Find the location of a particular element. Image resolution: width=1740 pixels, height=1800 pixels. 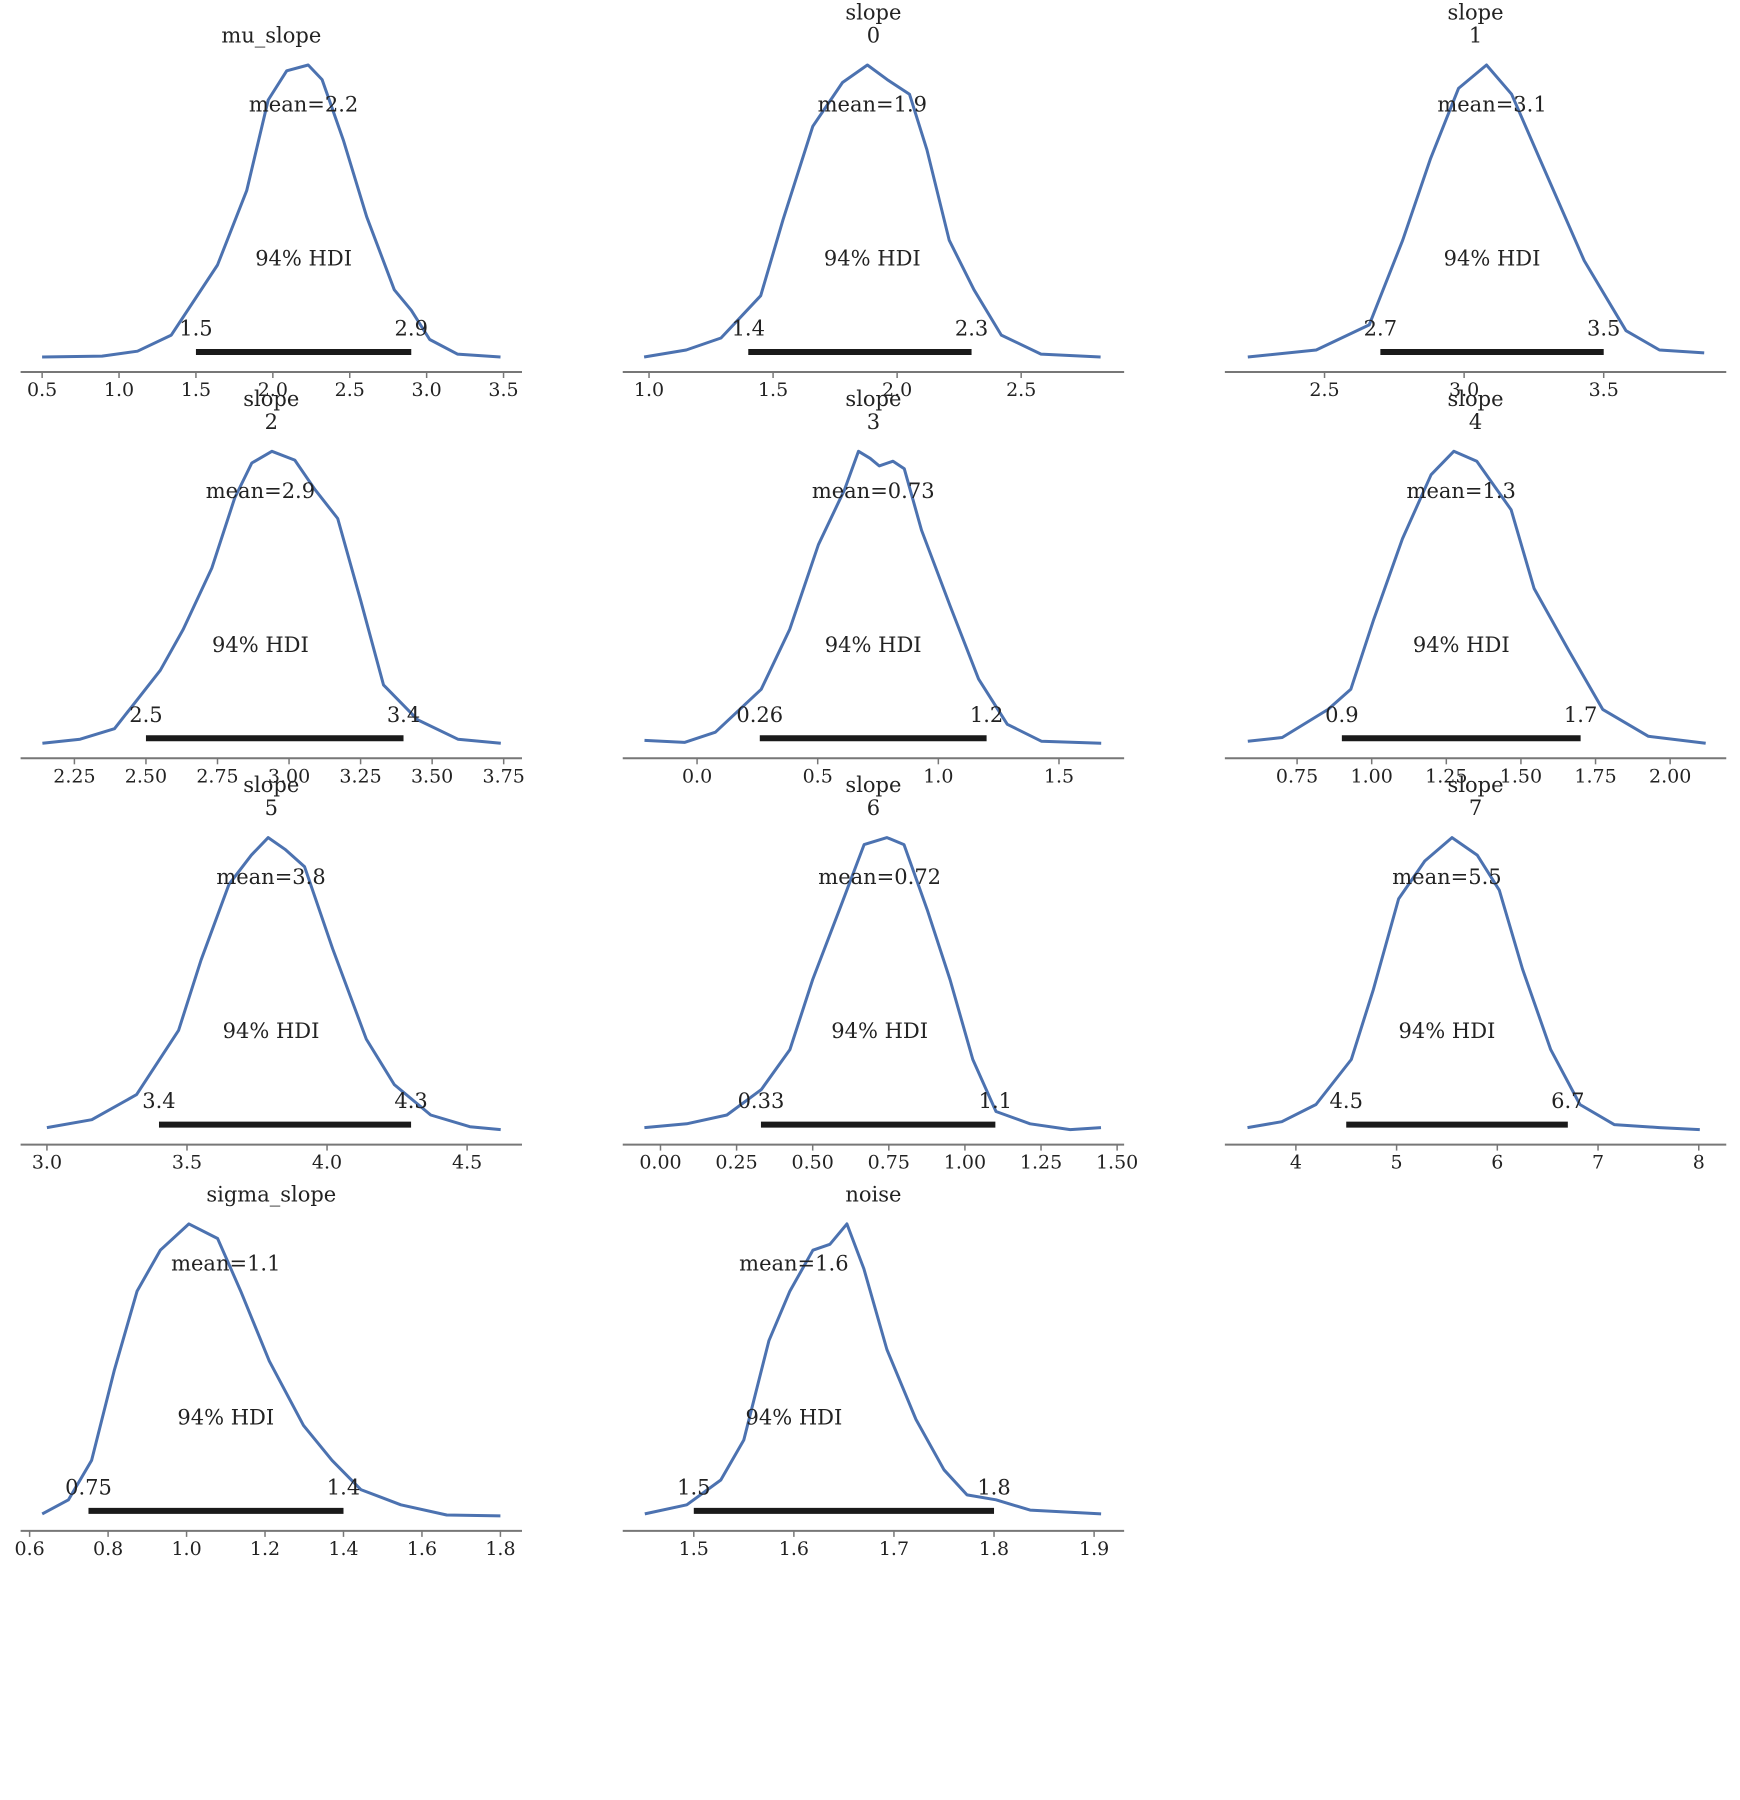

x-tick-label: 3.50 is located at coordinates (432, 776).